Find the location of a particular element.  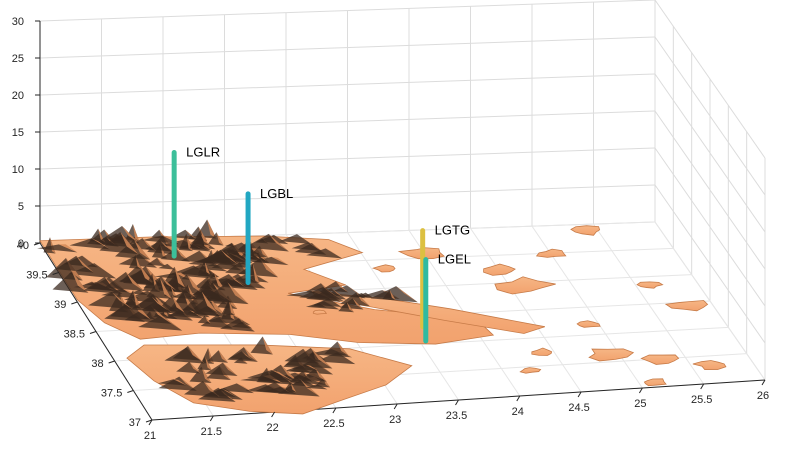

y-tick-label: 37.5 is located at coordinates (111, 394).